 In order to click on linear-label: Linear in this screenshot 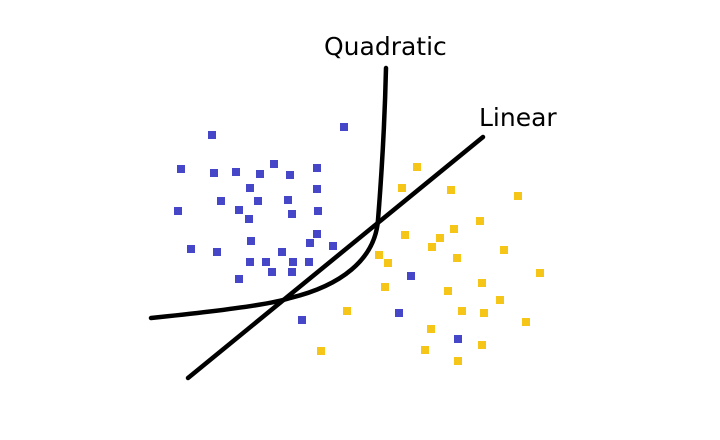, I will do `click(518, 117)`.